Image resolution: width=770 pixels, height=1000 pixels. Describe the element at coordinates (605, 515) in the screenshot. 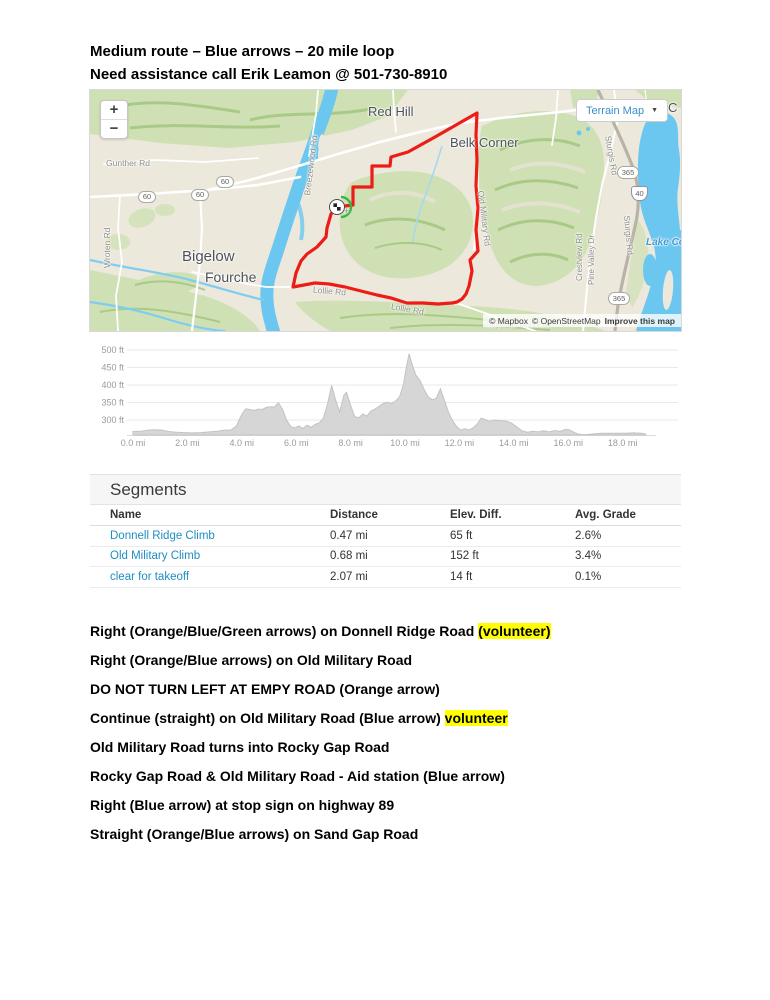

I see `column-header-avg-grade: Avg. Grade` at that location.